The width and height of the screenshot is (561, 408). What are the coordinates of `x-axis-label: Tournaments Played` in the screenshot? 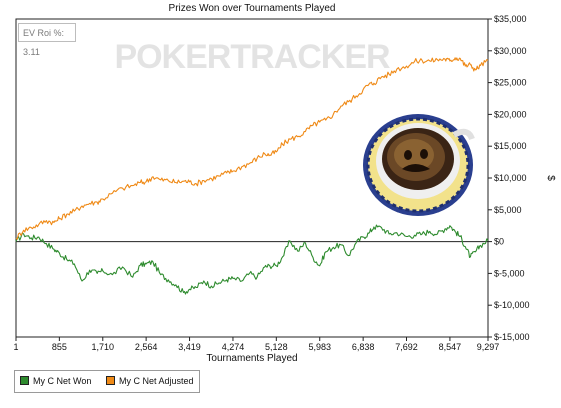 It's located at (251, 358).